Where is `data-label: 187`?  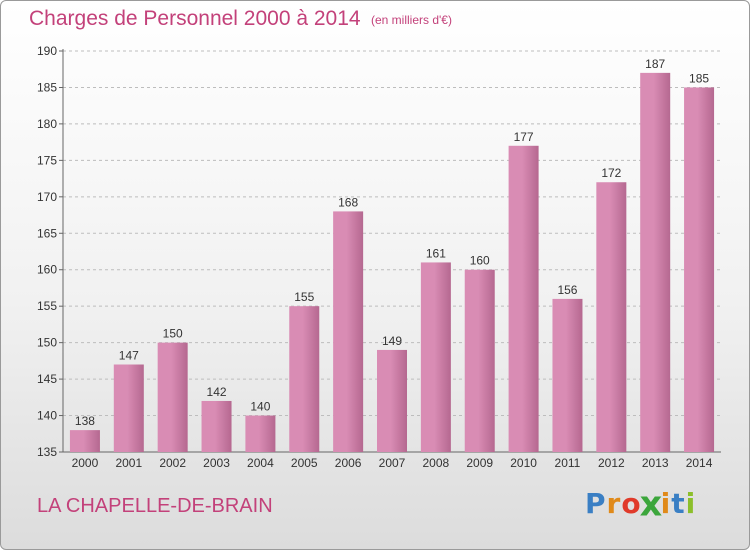 data-label: 187 is located at coordinates (655, 64).